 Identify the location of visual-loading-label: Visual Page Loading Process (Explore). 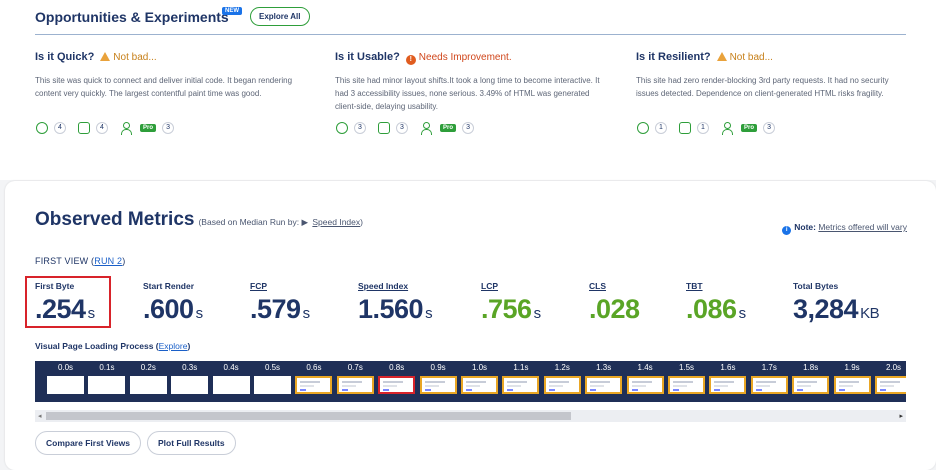
(113, 346).